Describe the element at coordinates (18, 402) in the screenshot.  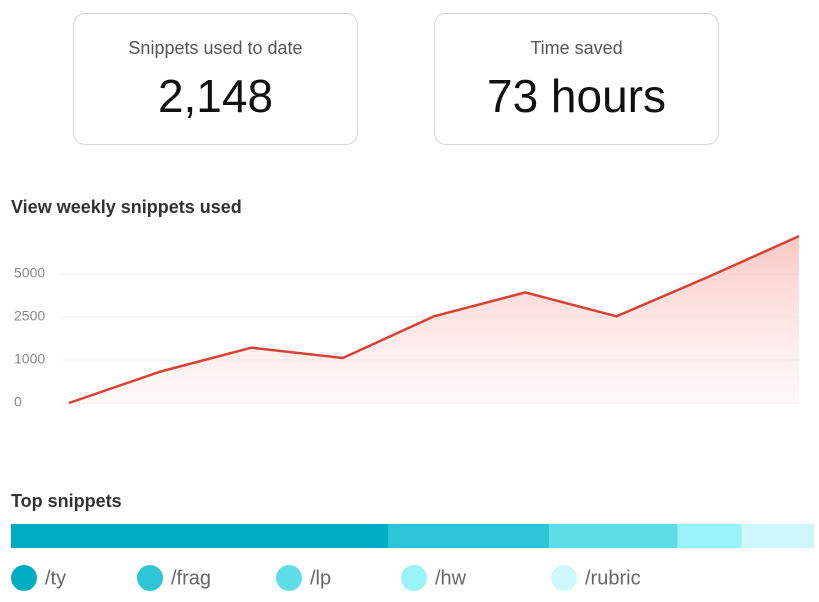
I see `y-tick-label: 0` at that location.